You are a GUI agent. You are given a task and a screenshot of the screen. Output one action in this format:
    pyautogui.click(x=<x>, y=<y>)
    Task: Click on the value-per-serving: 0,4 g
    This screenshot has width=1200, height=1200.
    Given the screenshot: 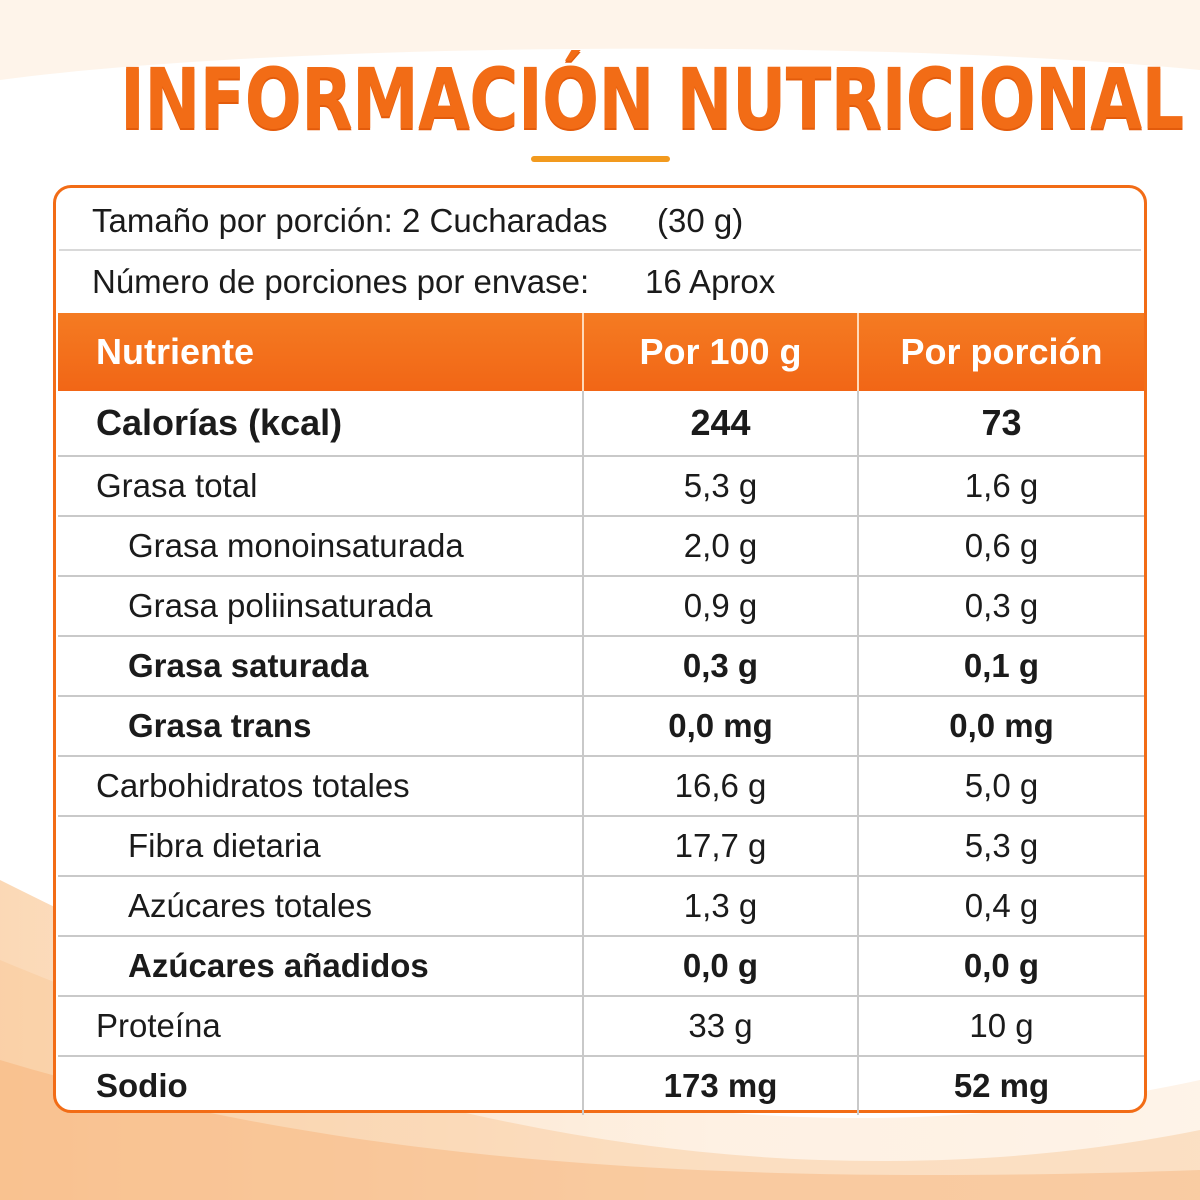 What is the action you would take?
    pyautogui.click(x=1000, y=905)
    